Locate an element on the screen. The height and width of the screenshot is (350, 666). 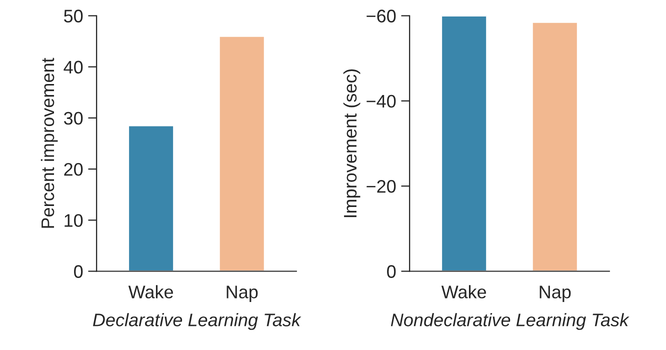
x-axis-title: Declarative Learning Task is located at coordinates (197, 321).